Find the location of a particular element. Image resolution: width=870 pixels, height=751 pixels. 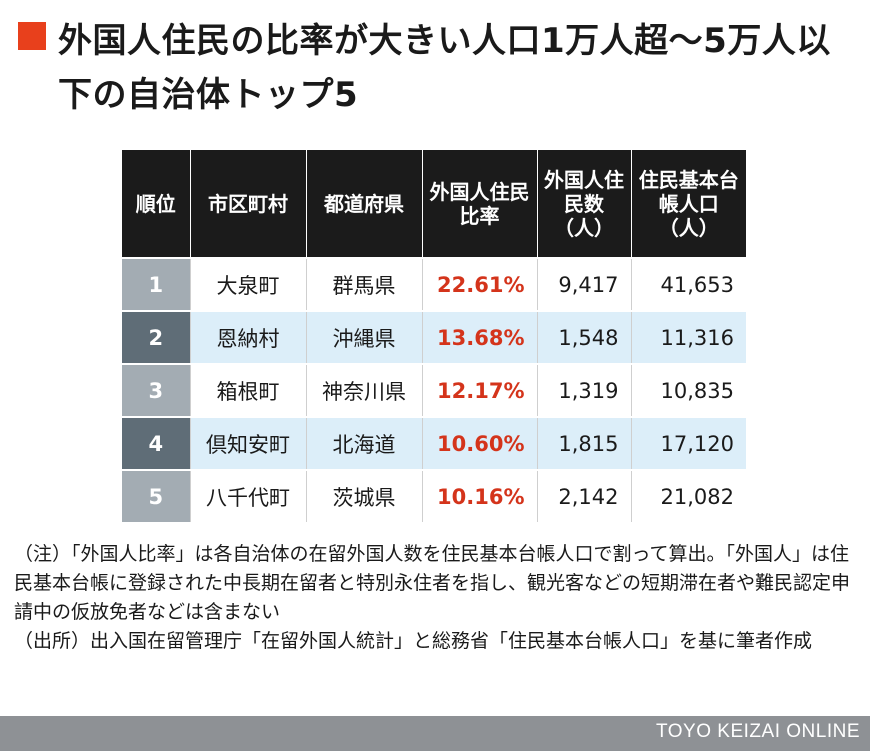

col-header-prefecture: 都道府県 is located at coordinates (363, 204).